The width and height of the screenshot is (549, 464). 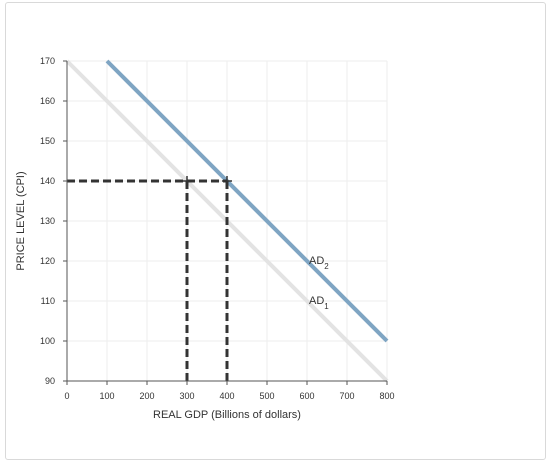 I want to click on x-tick-label: 200, so click(x=146, y=396).